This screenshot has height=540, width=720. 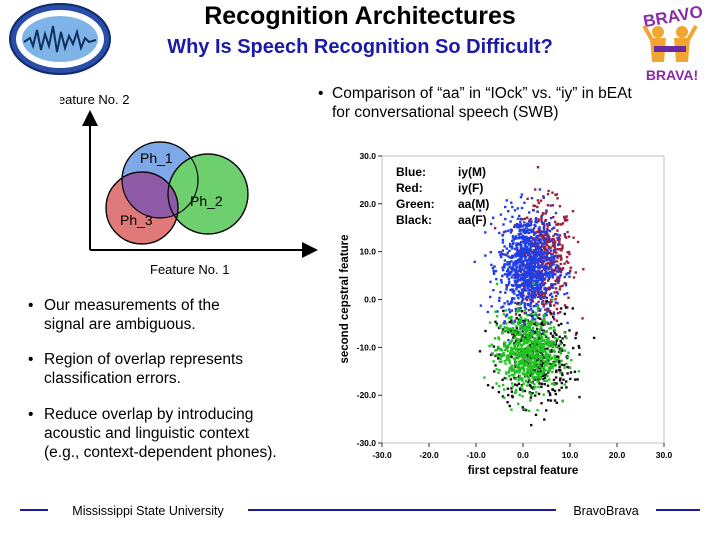 What do you see at coordinates (523, 455) in the screenshot?
I see `x-tick-label: 0.0` at bounding box center [523, 455].